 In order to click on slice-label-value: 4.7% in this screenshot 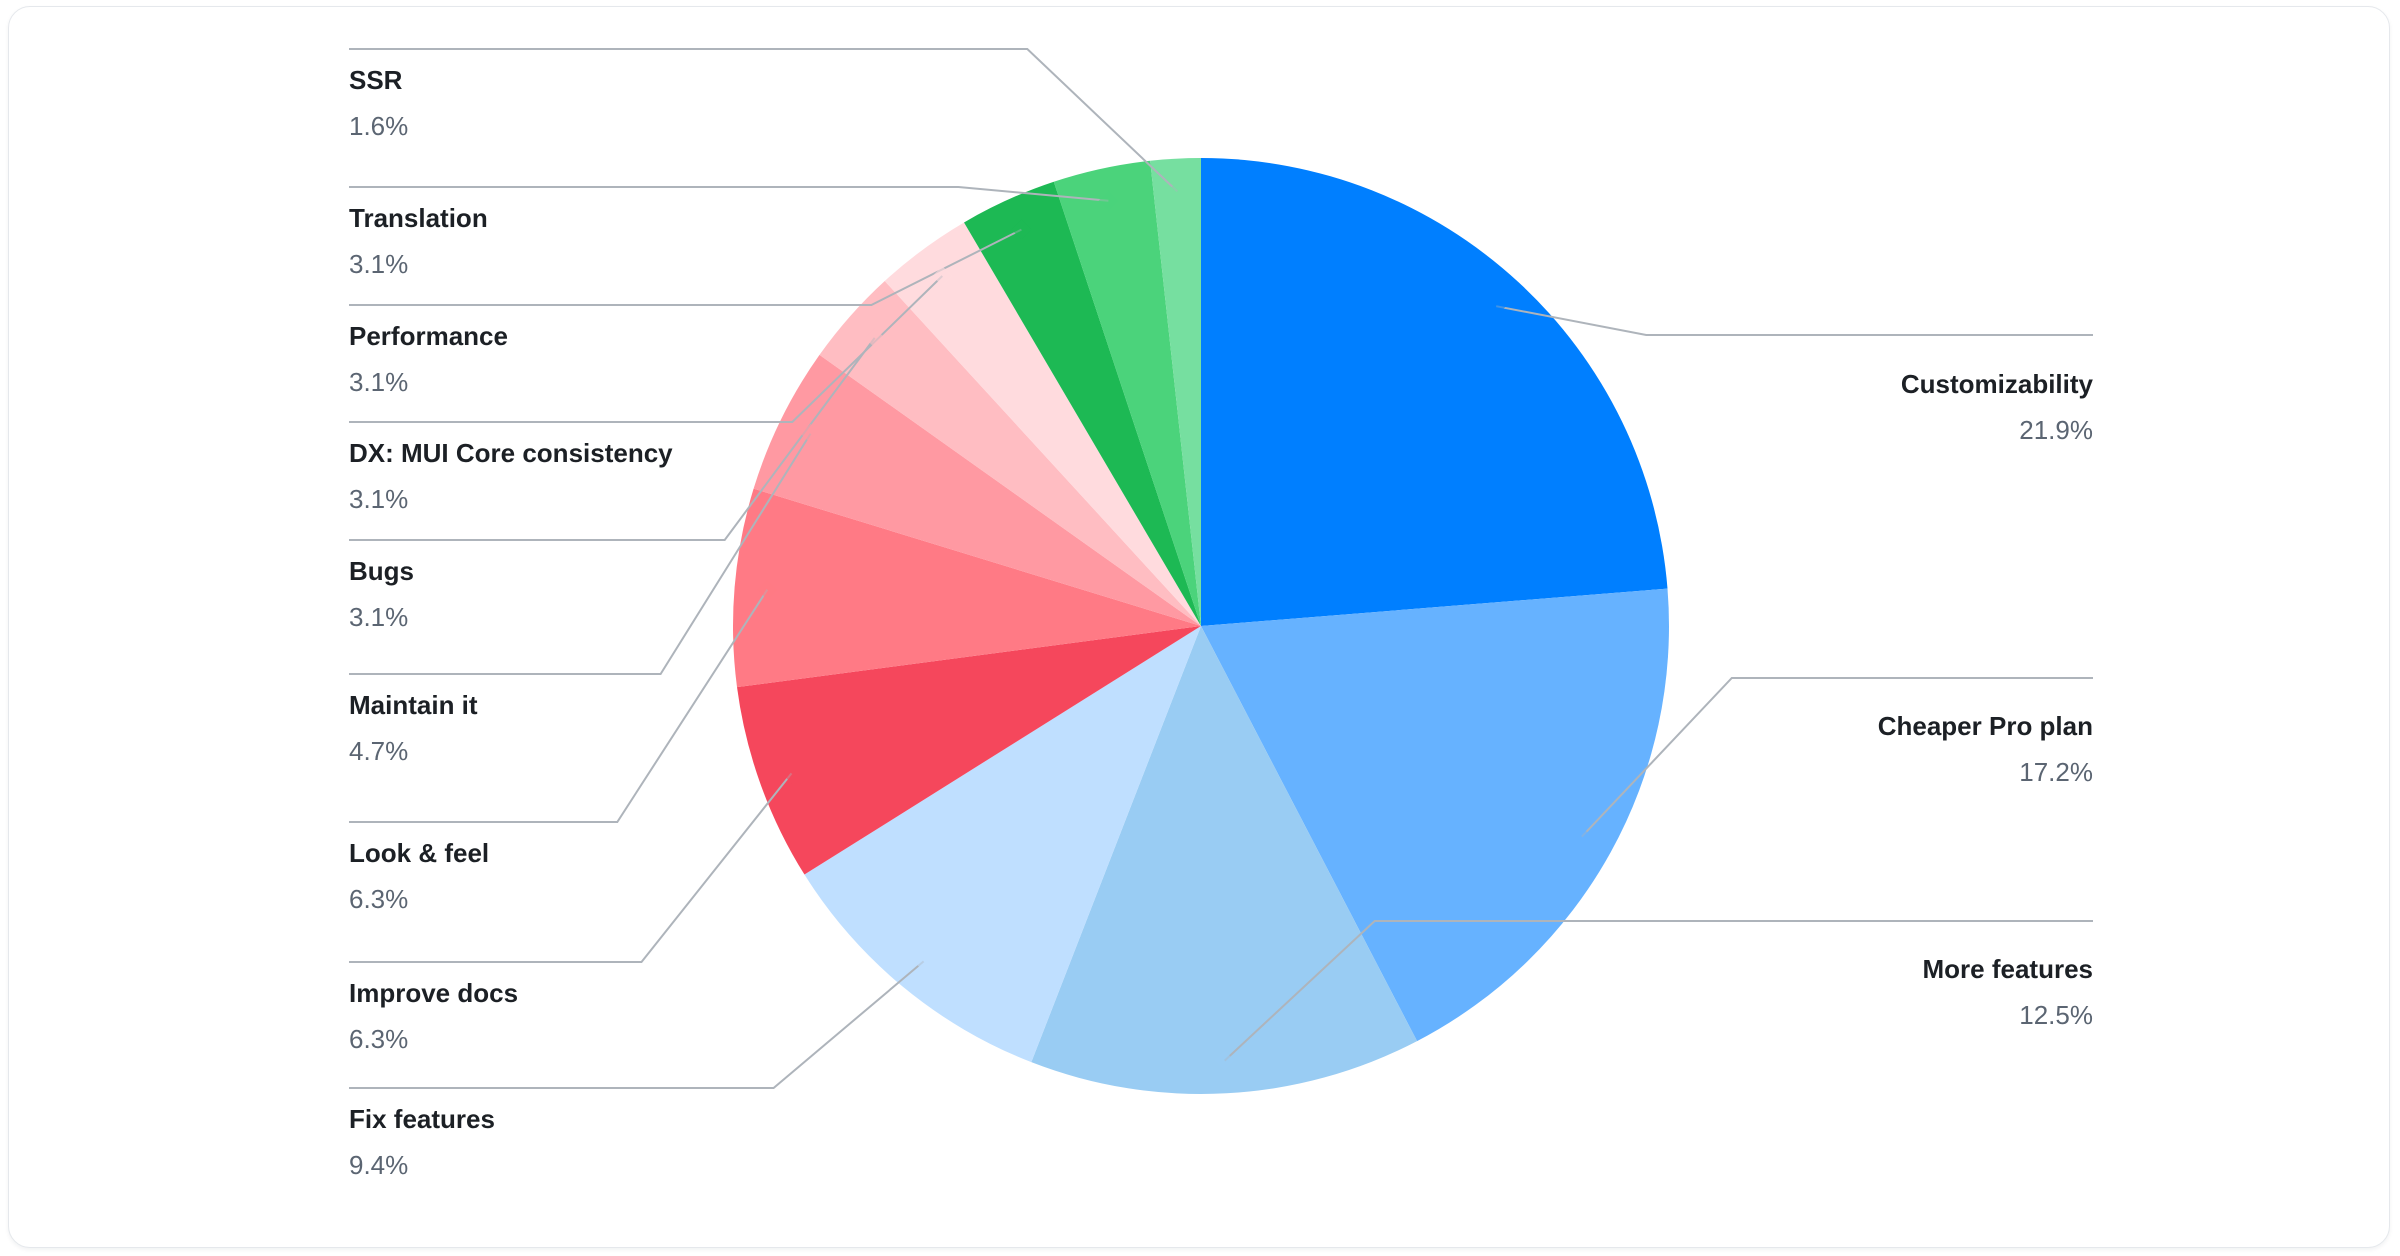, I will do `click(378, 751)`.